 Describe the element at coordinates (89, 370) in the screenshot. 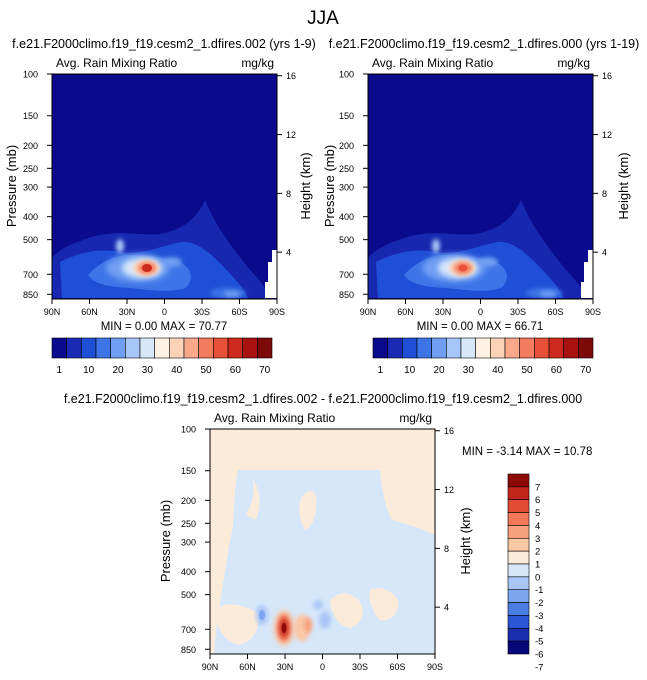

I see `colorbar-label: 10` at that location.